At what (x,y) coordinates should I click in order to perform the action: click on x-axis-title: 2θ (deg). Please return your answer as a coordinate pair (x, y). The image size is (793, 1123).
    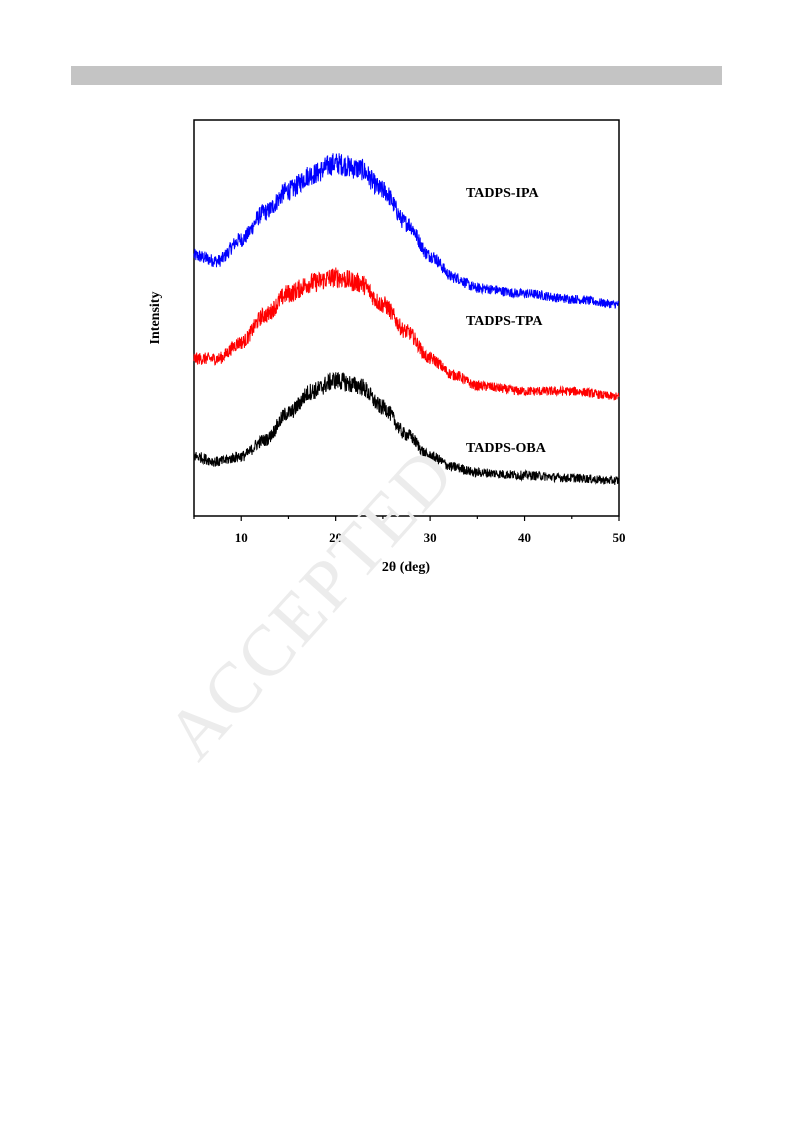
    Looking at the image, I should click on (406, 567).